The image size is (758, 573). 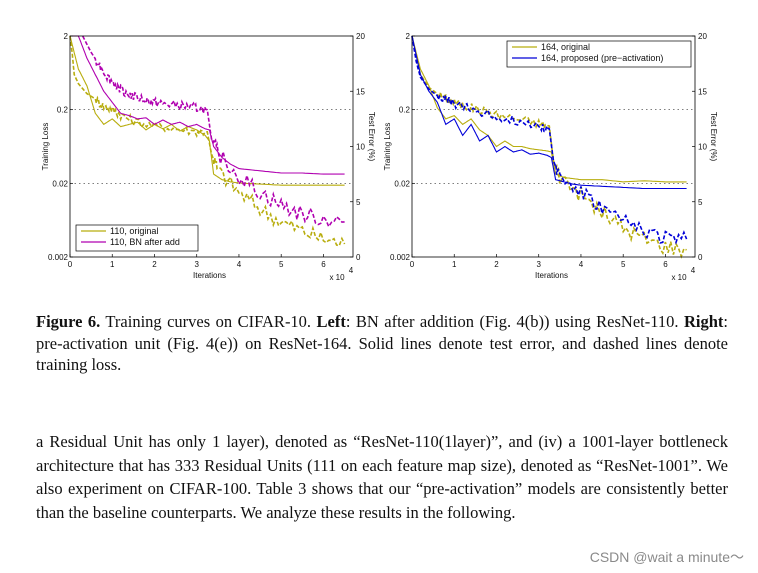 I want to click on legend-label: 164, proposed (pre−activation), so click(x=602, y=58).